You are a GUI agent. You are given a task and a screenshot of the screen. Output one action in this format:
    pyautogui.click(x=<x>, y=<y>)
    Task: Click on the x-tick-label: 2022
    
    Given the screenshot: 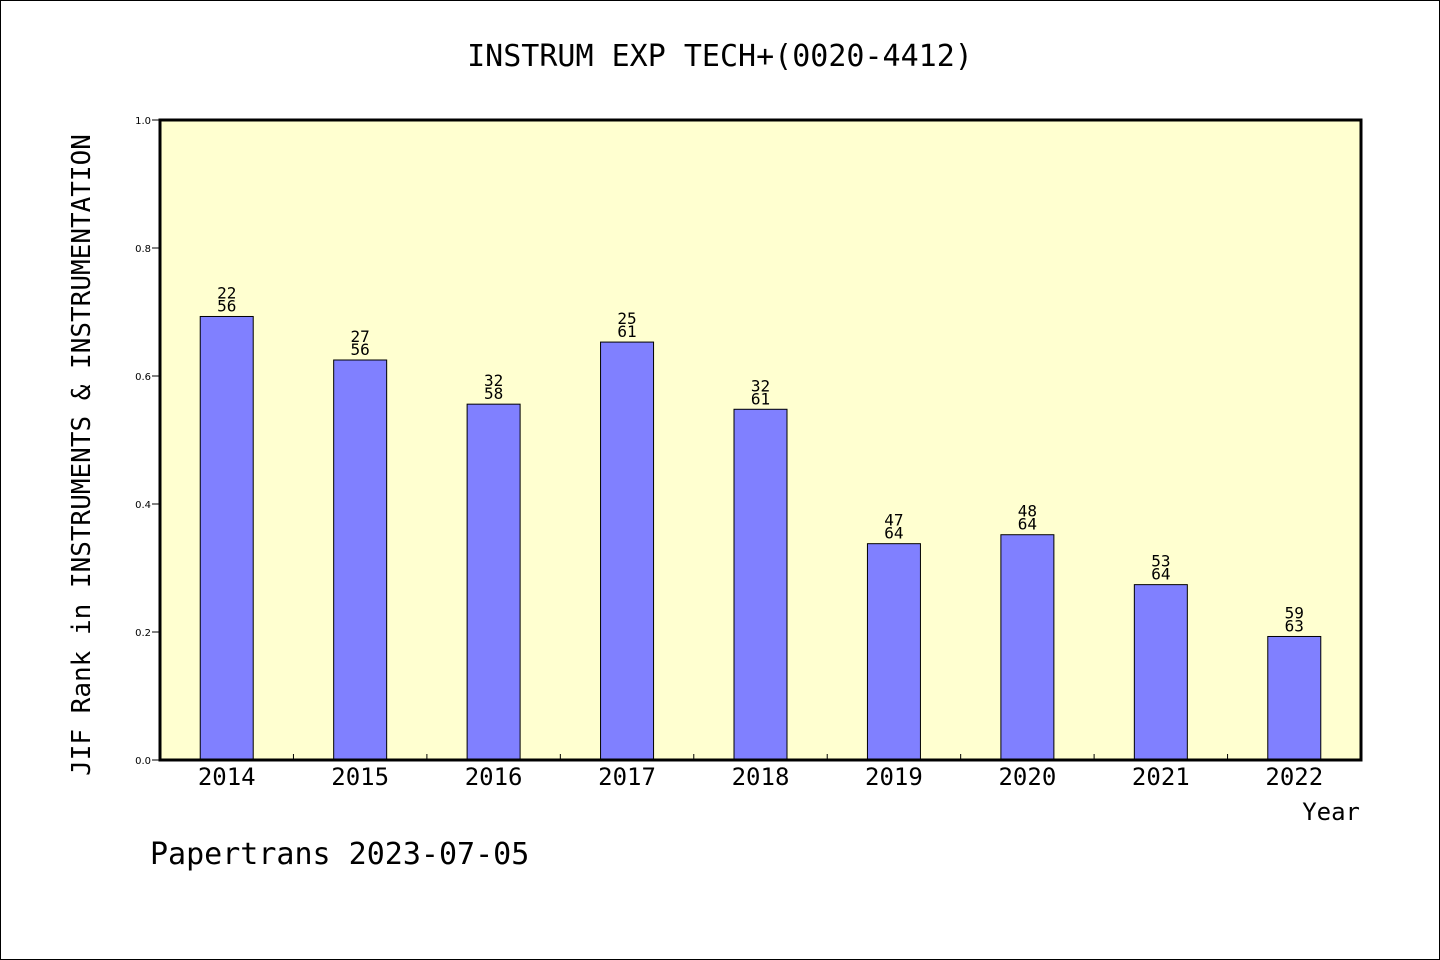 What is the action you would take?
    pyautogui.click(x=1294, y=777)
    